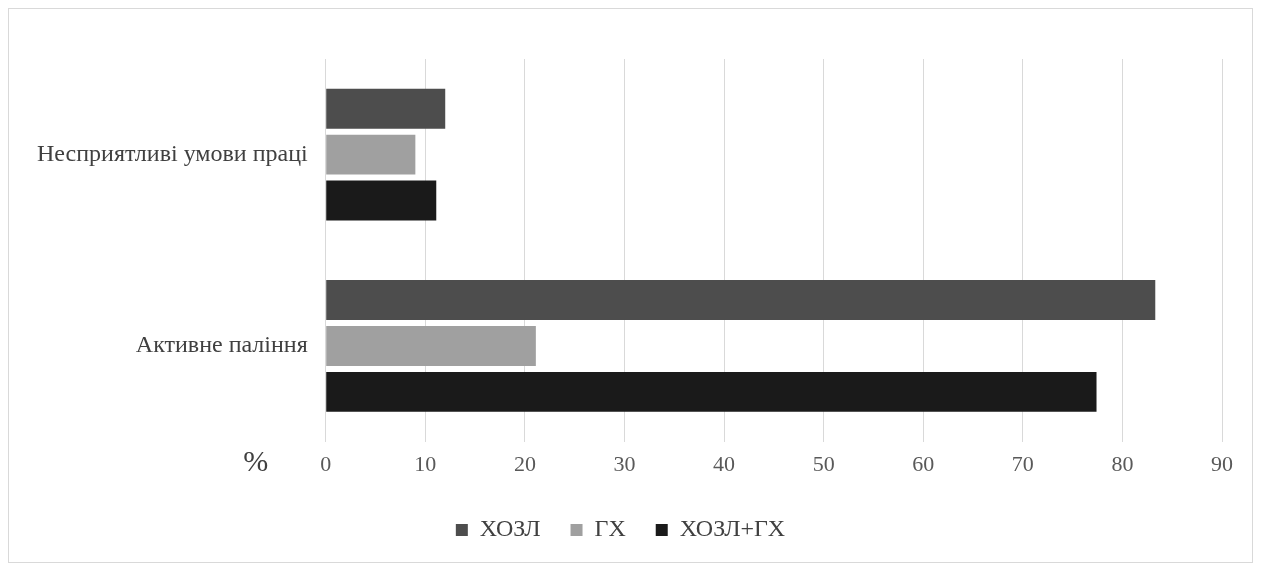 The height and width of the screenshot is (571, 1261). Describe the element at coordinates (221, 344) in the screenshot. I see `y-tick-label: Активне паління` at that location.